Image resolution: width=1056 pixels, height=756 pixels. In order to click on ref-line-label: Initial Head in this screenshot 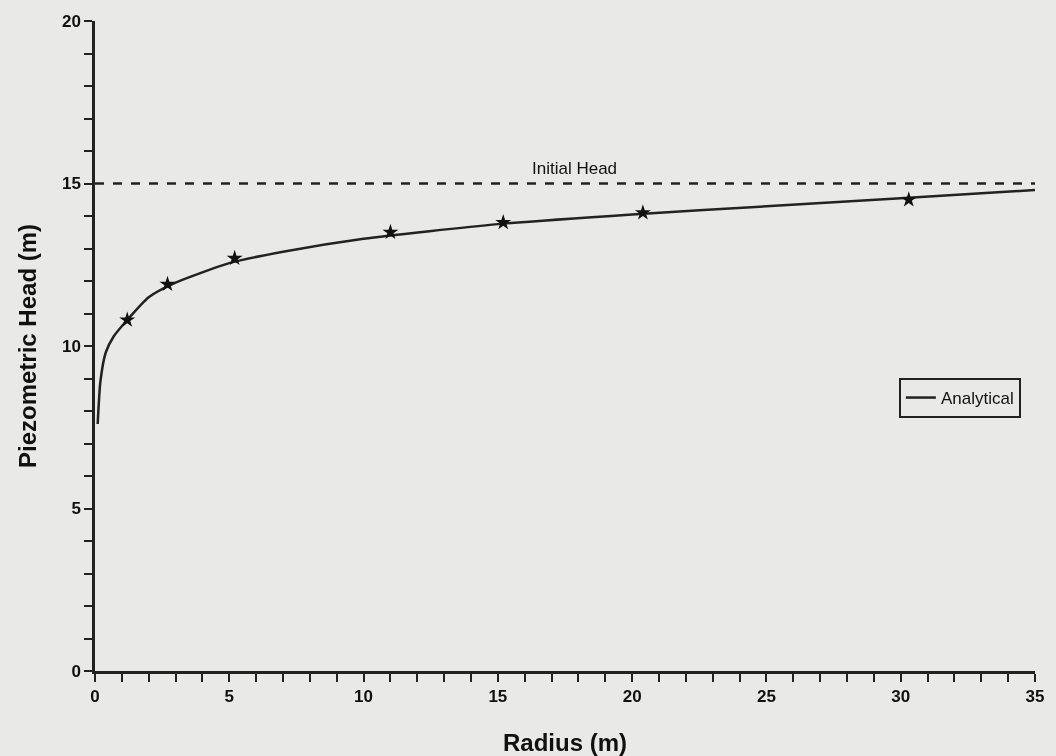, I will do `click(575, 168)`.